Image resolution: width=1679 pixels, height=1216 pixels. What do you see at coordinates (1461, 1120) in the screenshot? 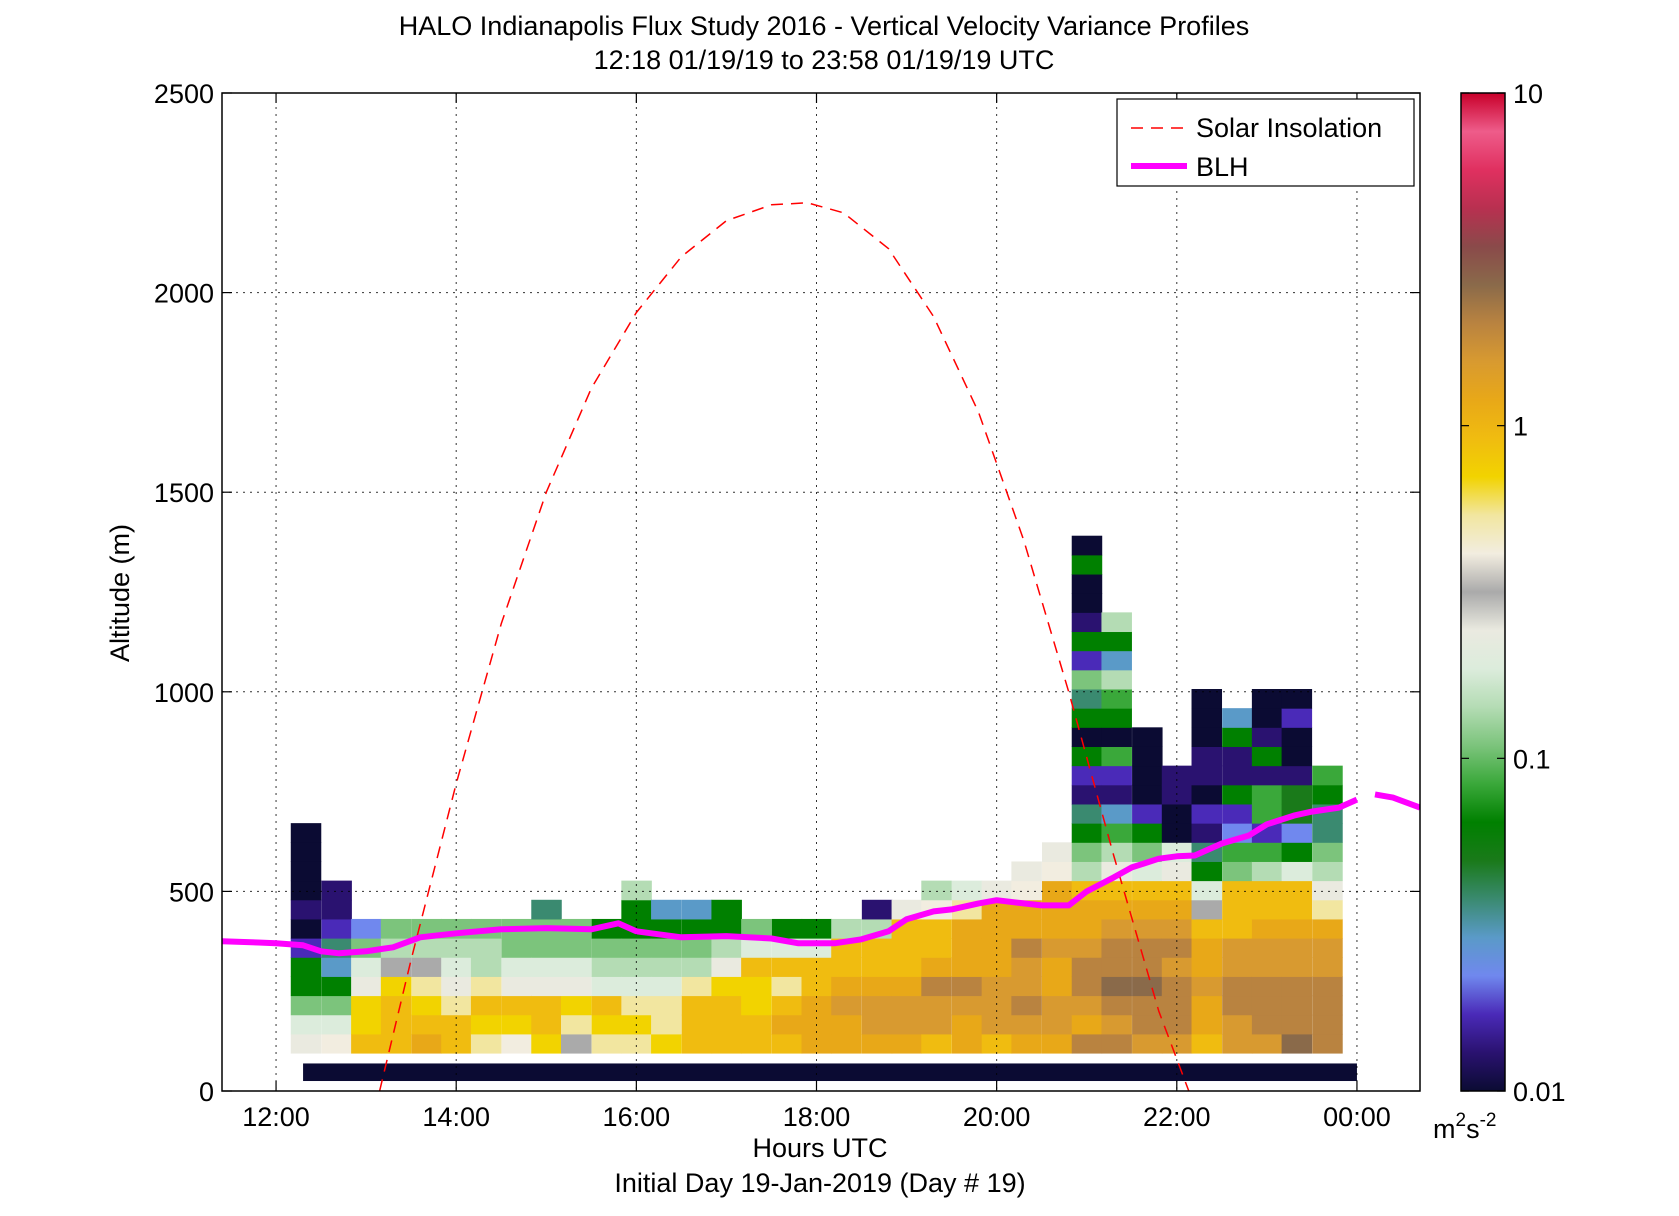
I see `colorbar-unit-exp1: 2` at bounding box center [1461, 1120].